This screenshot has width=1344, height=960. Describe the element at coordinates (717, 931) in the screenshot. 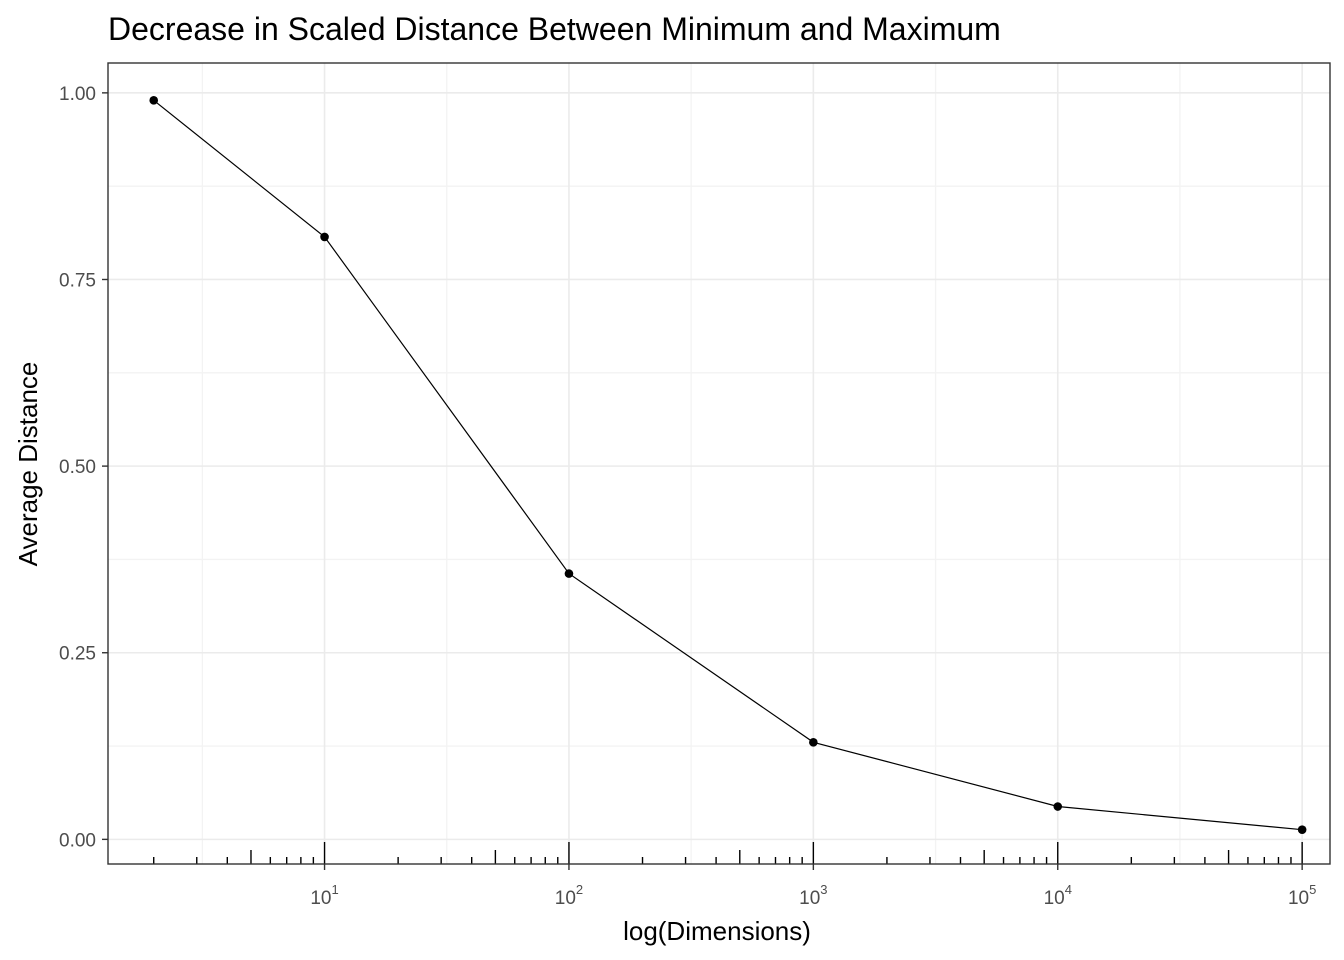

I see `x-axis-title: log(Dimensions)` at that location.